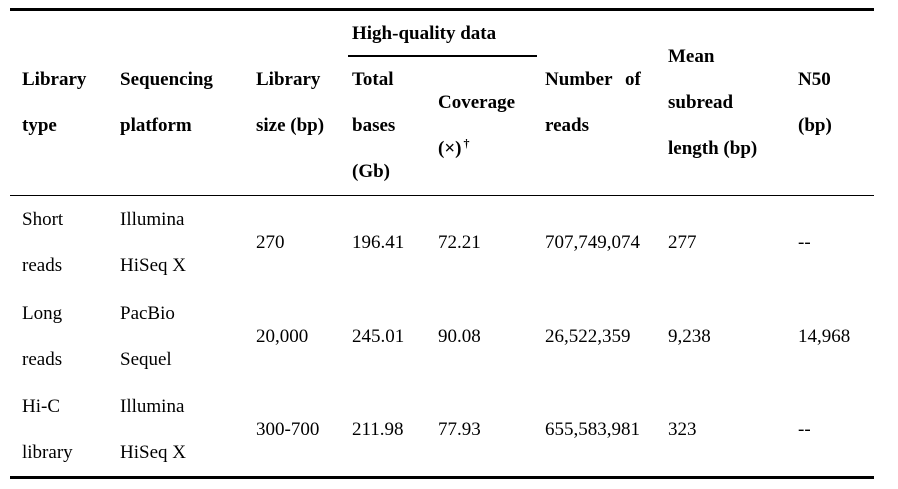  Describe the element at coordinates (459, 336) in the screenshot. I see `cell-coverage: 90.08` at that location.